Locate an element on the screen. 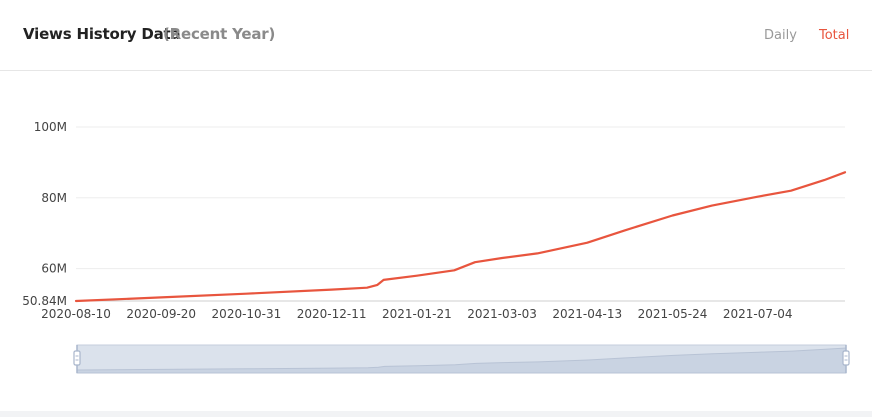 This screenshot has height=417, width=872. chart-title: Views History Data is located at coordinates (102, 34).